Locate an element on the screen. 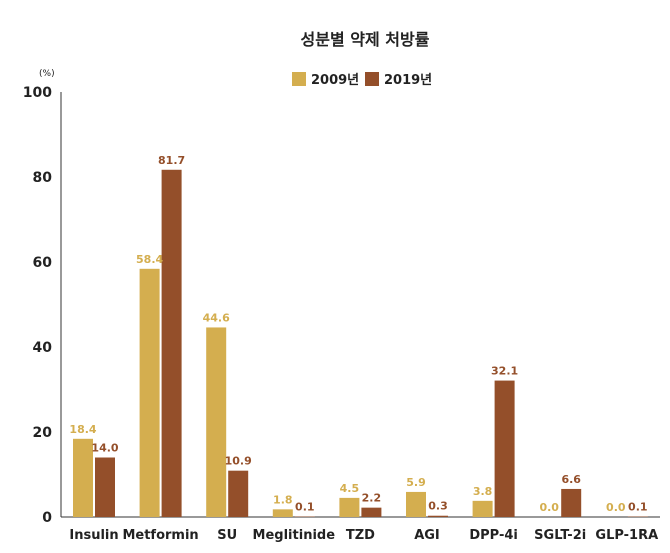  data-label: 58.4 is located at coordinates (149, 259).